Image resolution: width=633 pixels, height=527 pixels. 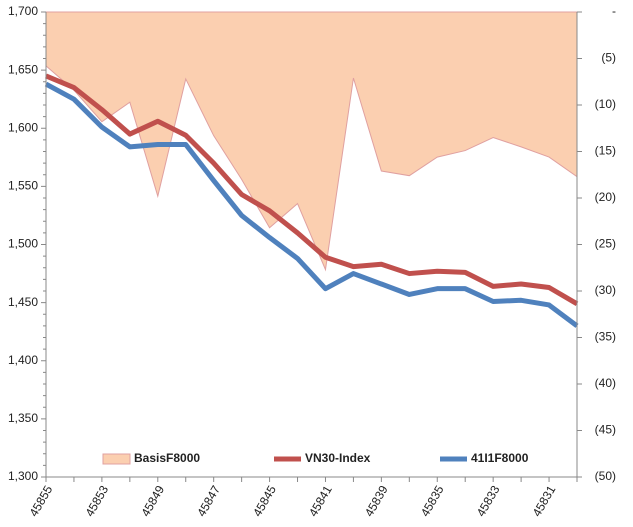 What do you see at coordinates (432, 501) in the screenshot?
I see `x-tick-label: 45835` at bounding box center [432, 501].